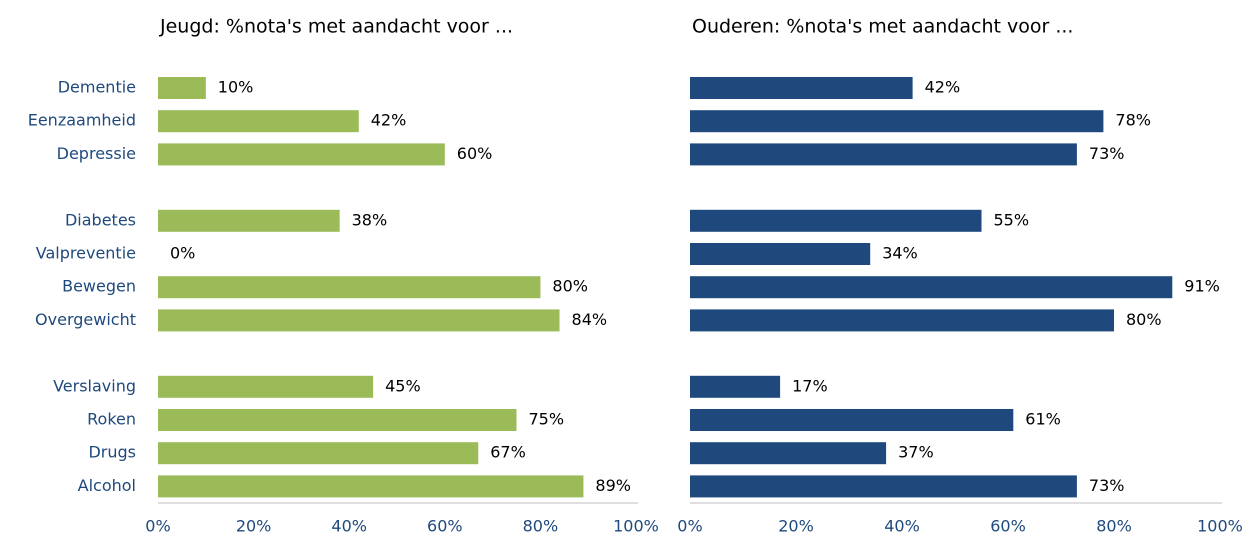 Image resolution: width=1259 pixels, height=538 pixels. Describe the element at coordinates (236, 87) in the screenshot. I see `value-label: 10%` at that location.